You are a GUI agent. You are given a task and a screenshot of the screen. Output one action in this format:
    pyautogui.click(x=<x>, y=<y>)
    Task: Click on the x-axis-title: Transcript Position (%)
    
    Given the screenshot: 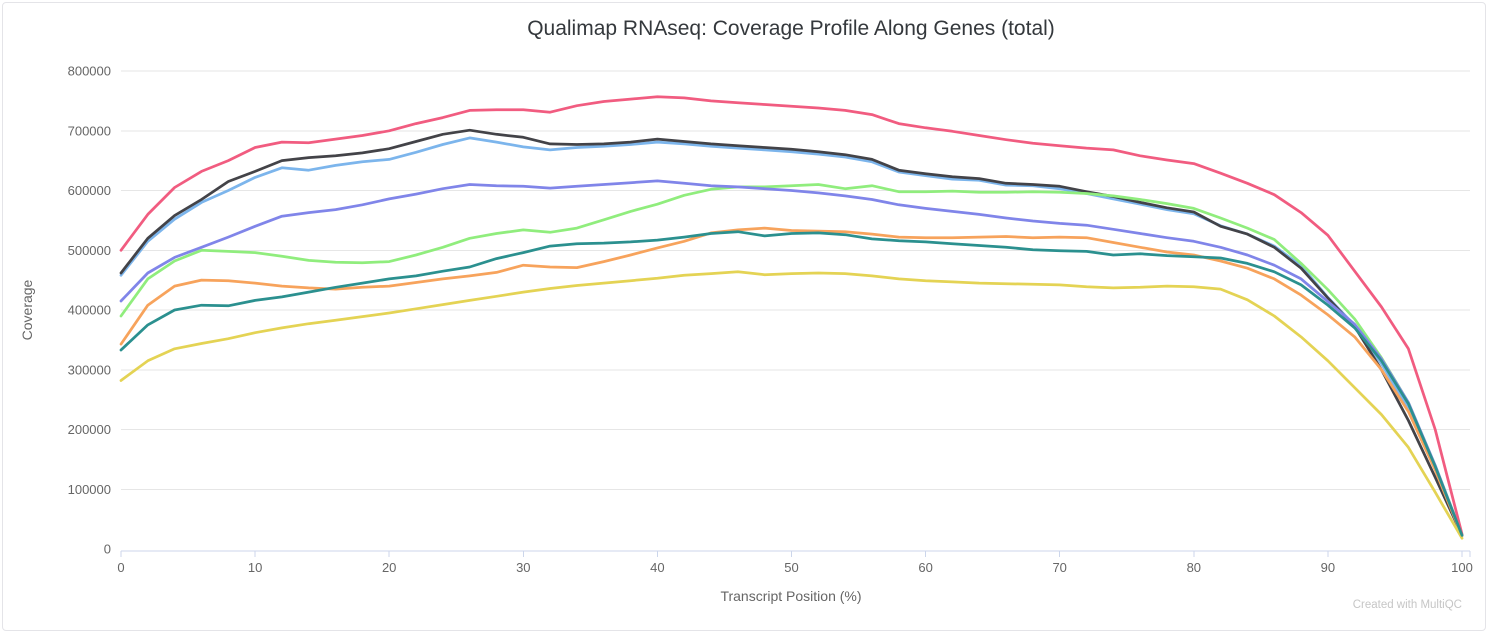 What is the action you would take?
    pyautogui.click(x=790, y=596)
    